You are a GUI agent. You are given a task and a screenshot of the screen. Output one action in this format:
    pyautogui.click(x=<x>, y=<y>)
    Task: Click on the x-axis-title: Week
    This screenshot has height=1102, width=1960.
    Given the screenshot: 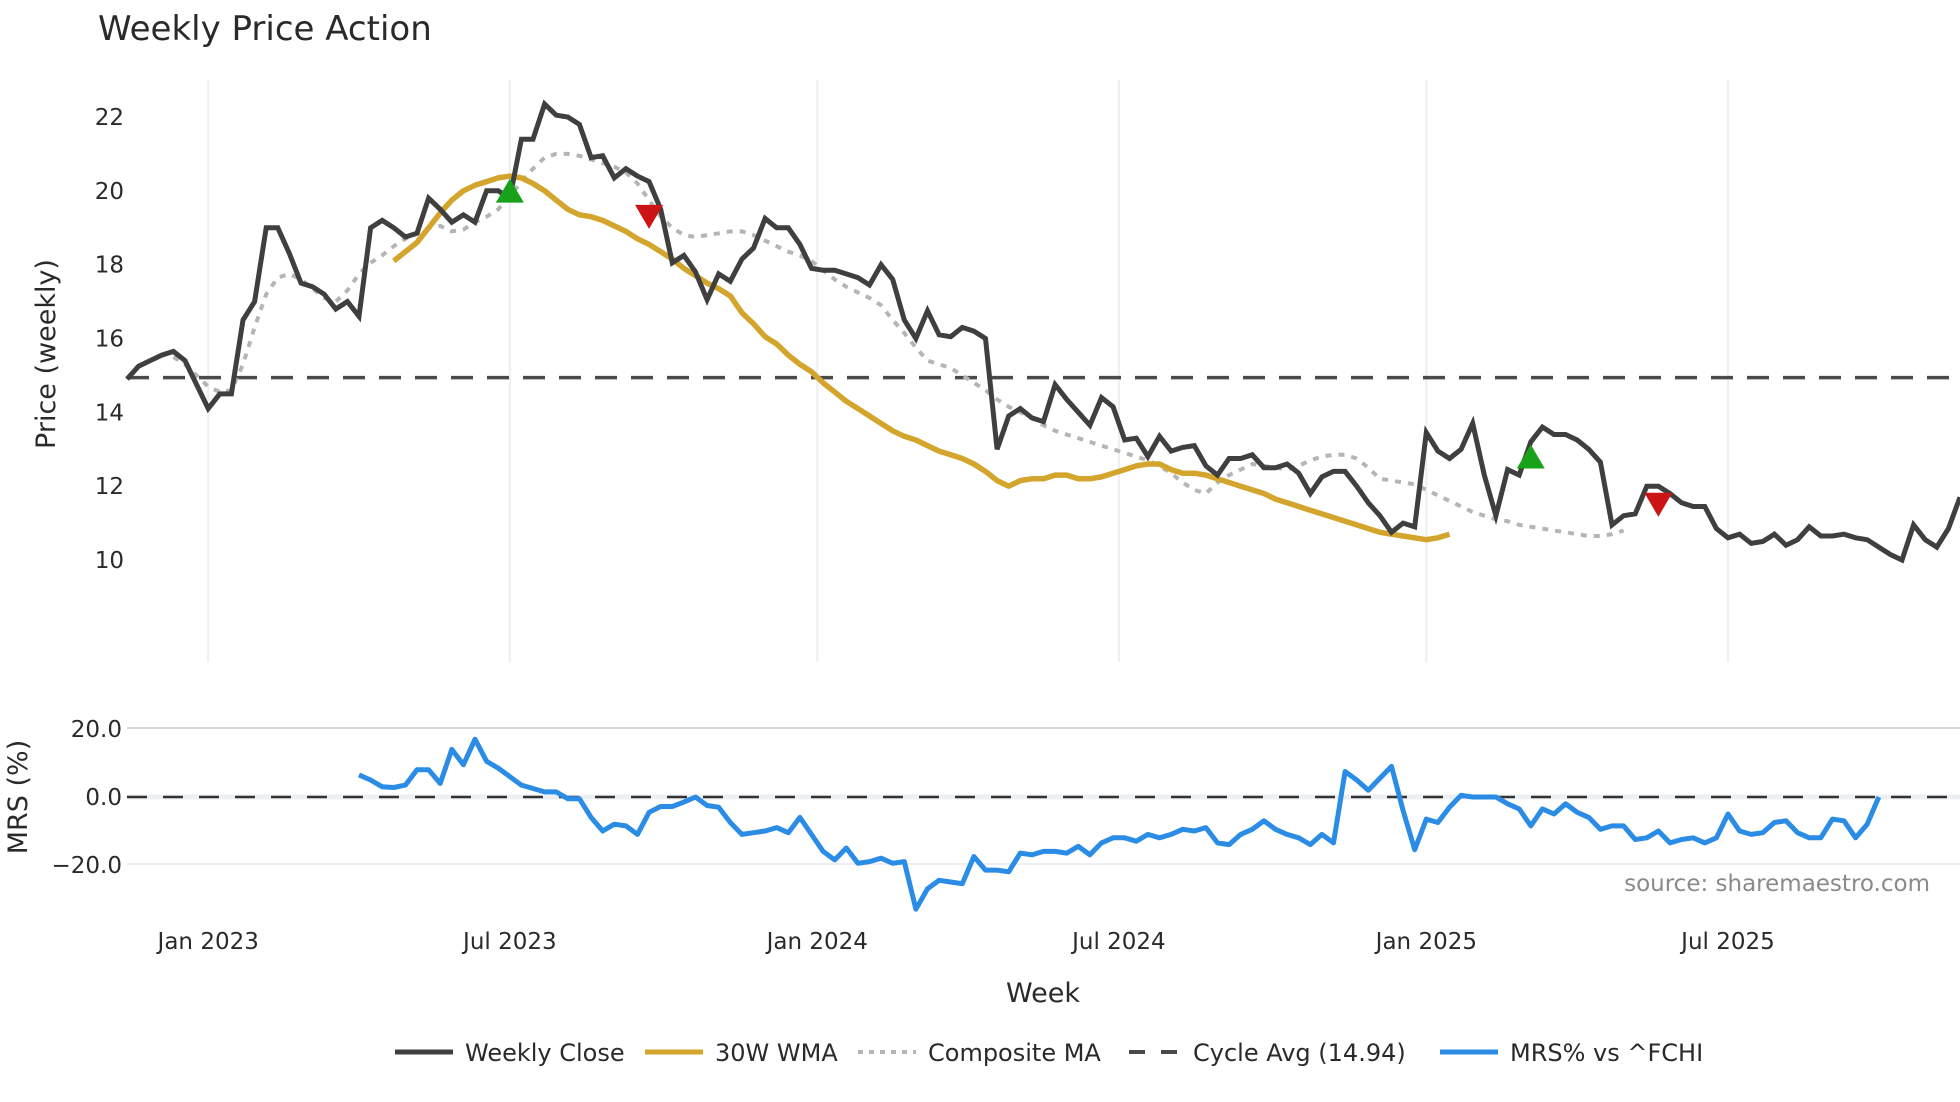 What is the action you would take?
    pyautogui.click(x=1043, y=993)
    